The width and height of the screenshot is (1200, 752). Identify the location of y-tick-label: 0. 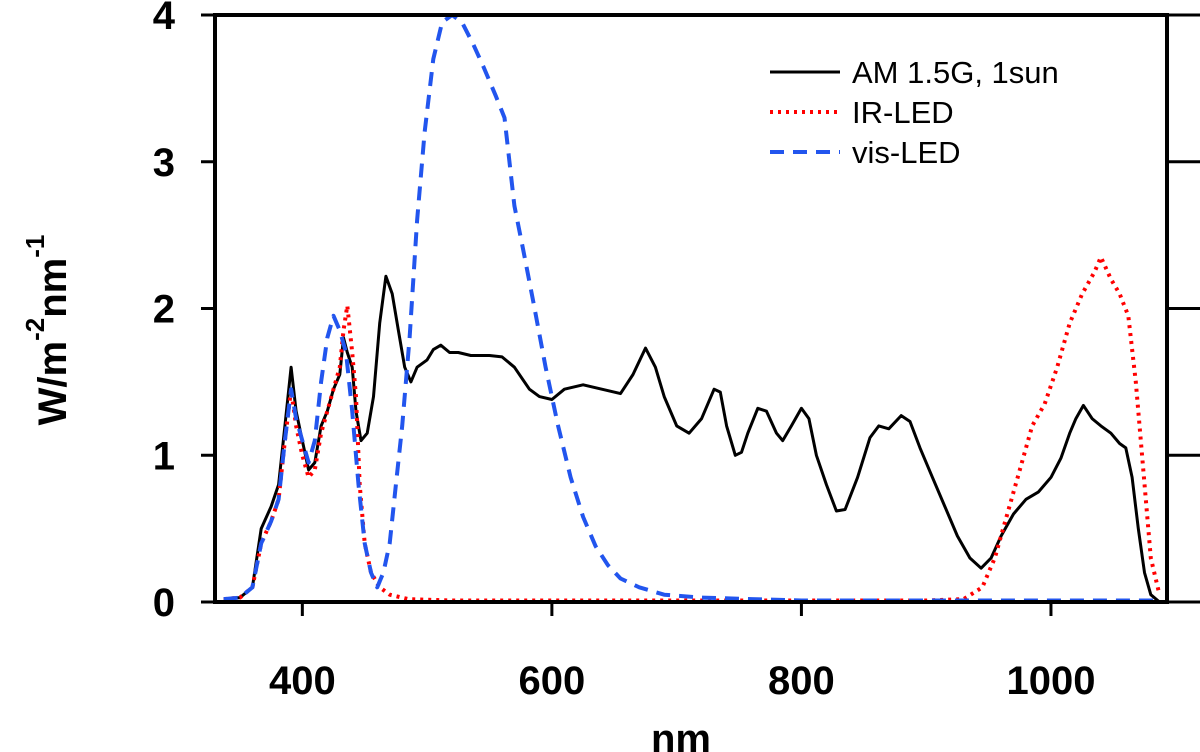
(164, 603).